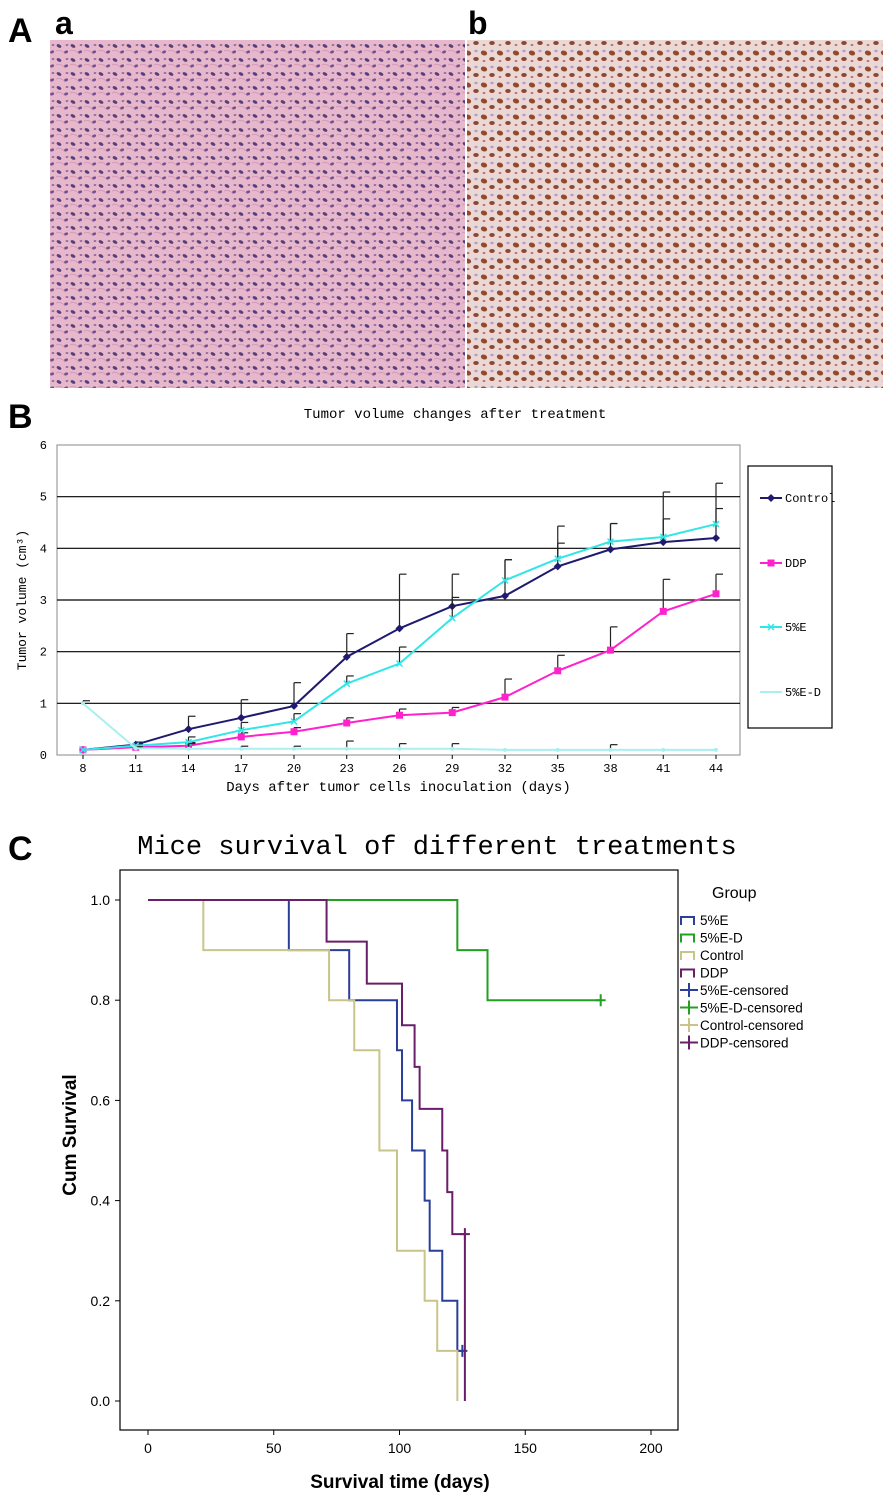  I want to click on legend-item: 5%E, so click(783, 628).